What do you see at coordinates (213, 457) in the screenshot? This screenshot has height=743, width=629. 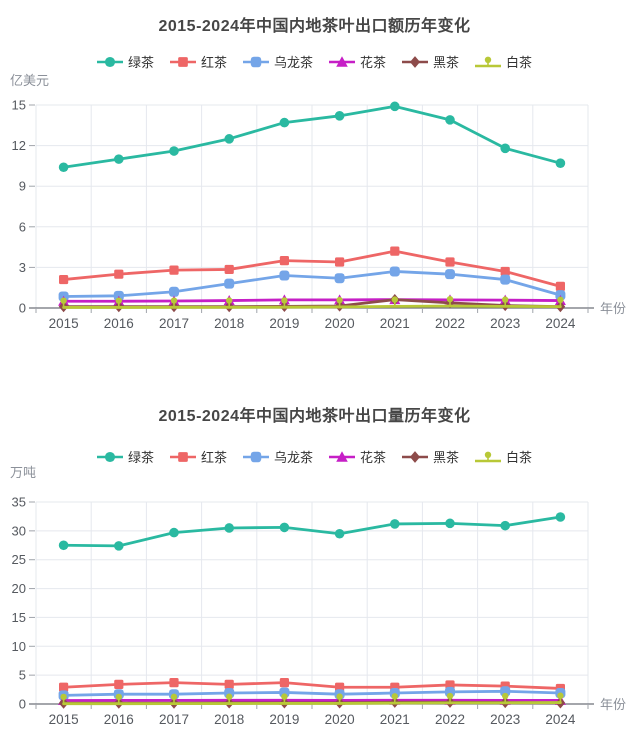 I see `legend-label: 红茶` at bounding box center [213, 457].